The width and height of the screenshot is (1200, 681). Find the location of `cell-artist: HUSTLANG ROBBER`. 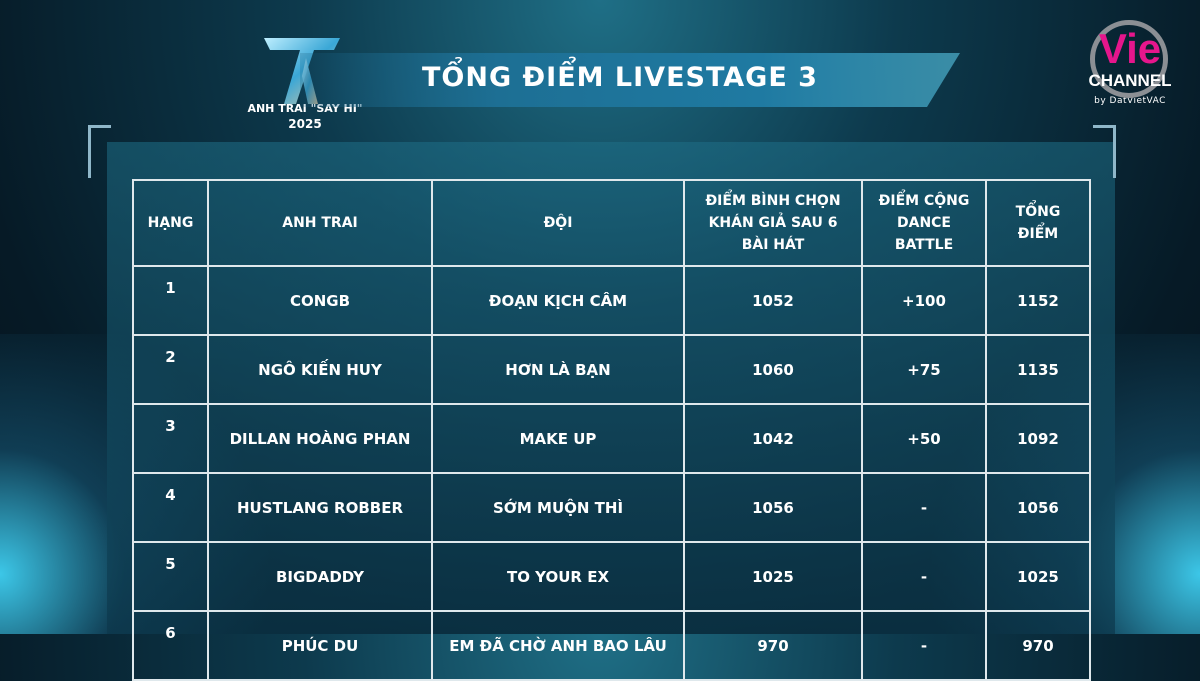

cell-artist: HUSTLANG ROBBER is located at coordinates (320, 507).